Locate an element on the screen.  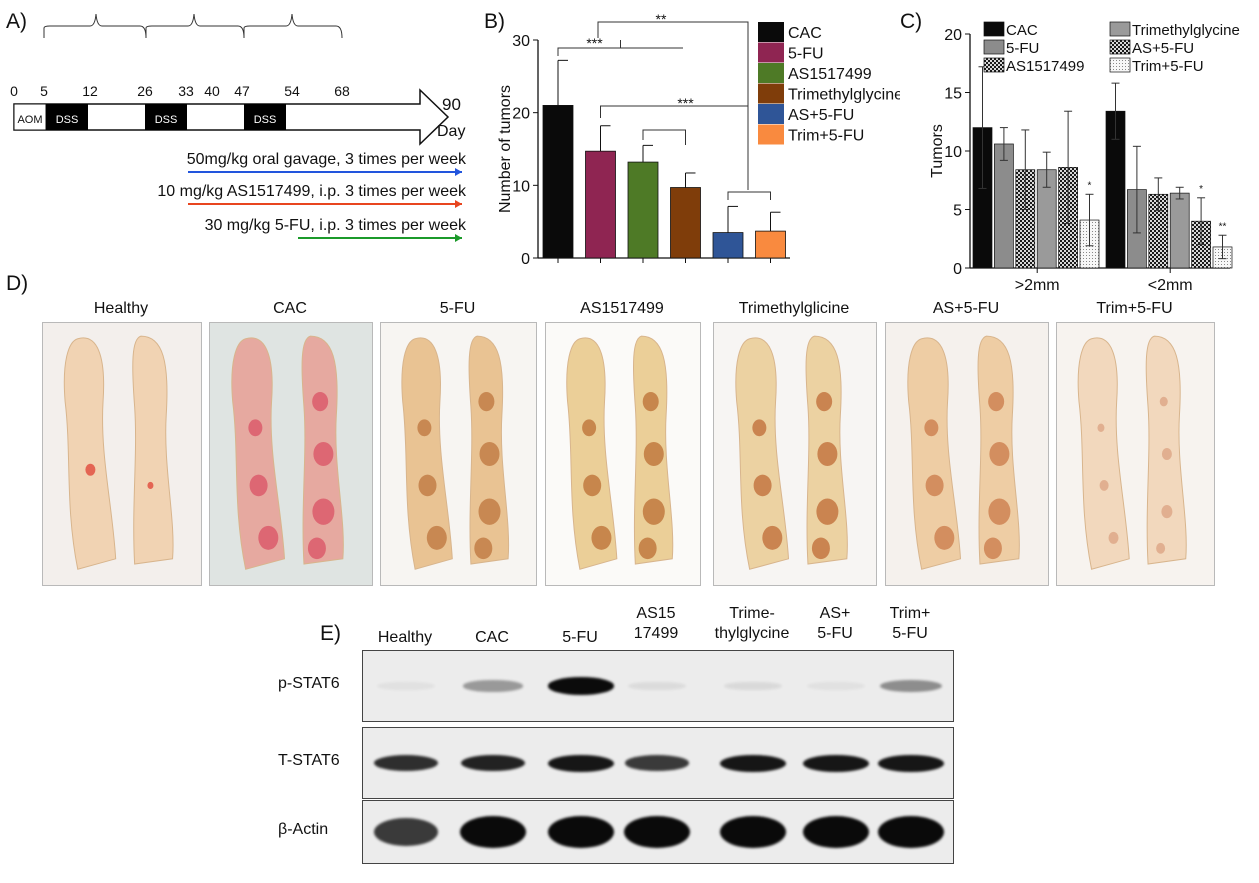
y-tick-label: 5 is located at coordinates (957, 211).